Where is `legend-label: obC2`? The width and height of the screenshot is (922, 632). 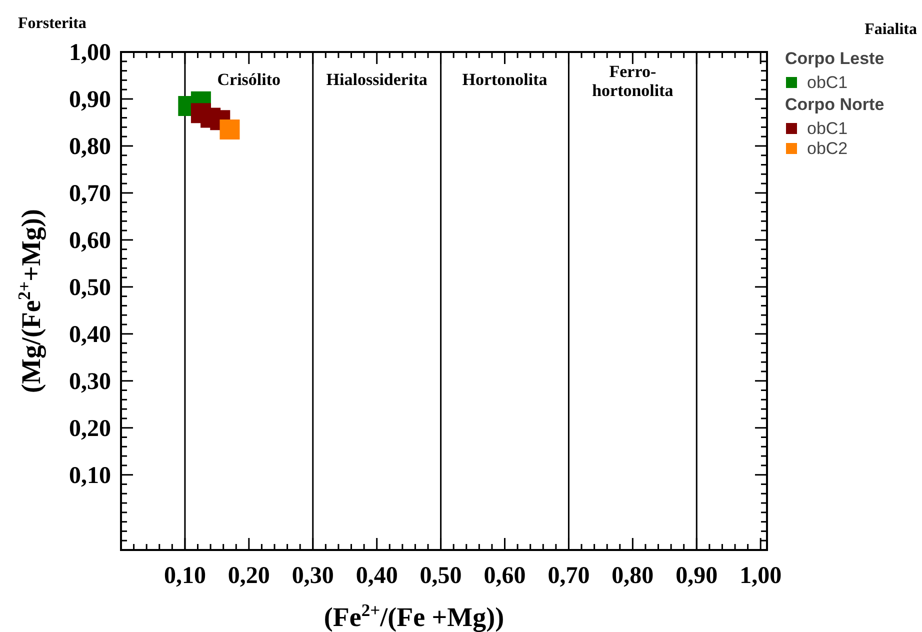
legend-label: obC2 is located at coordinates (827, 148).